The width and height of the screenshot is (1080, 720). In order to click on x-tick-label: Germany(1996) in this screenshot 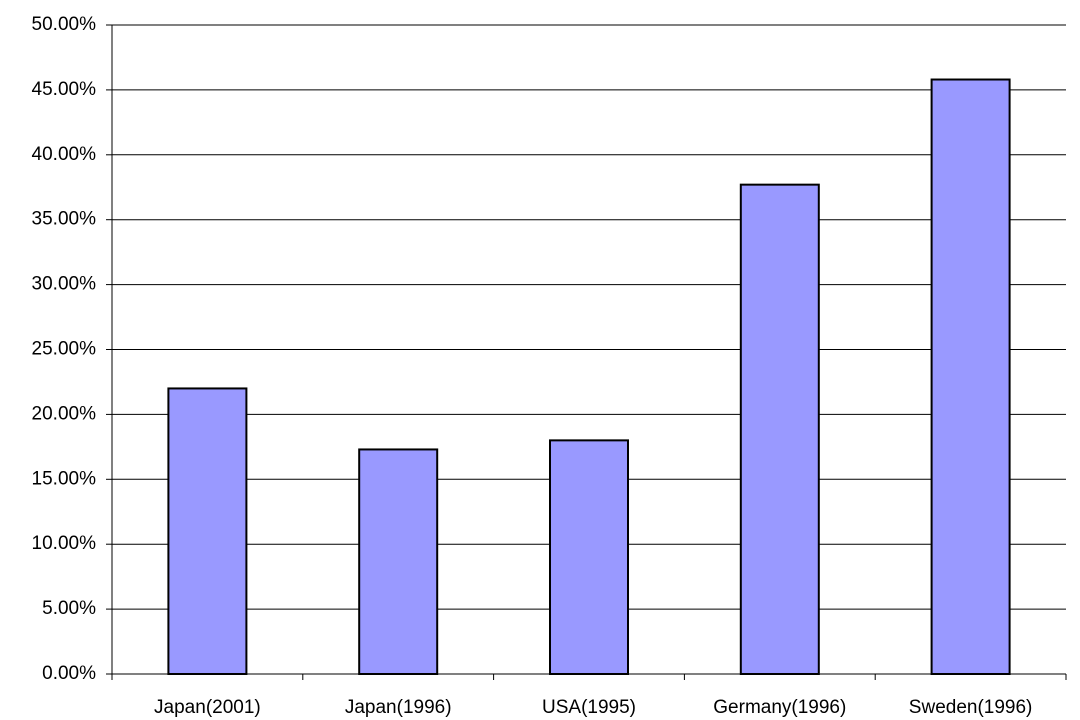, I will do `click(779, 707)`.